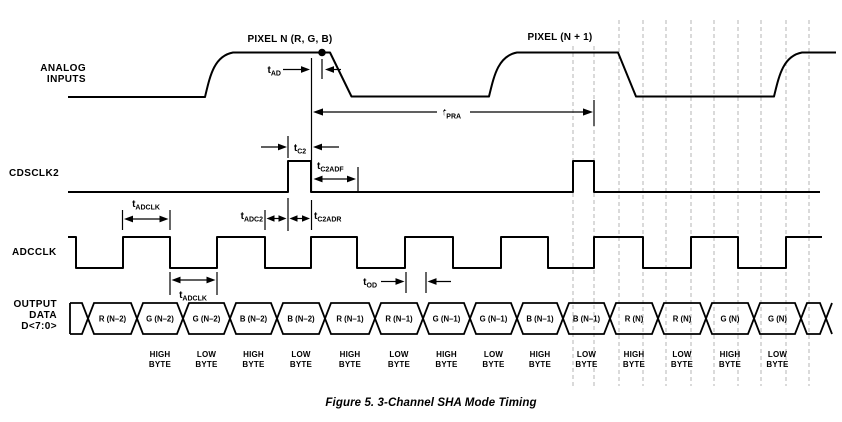 Image resolution: width=842 pixels, height=422 pixels. Describe the element at coordinates (452, 73) in the screenshot. I see `analog-inputs-waveform` at that location.